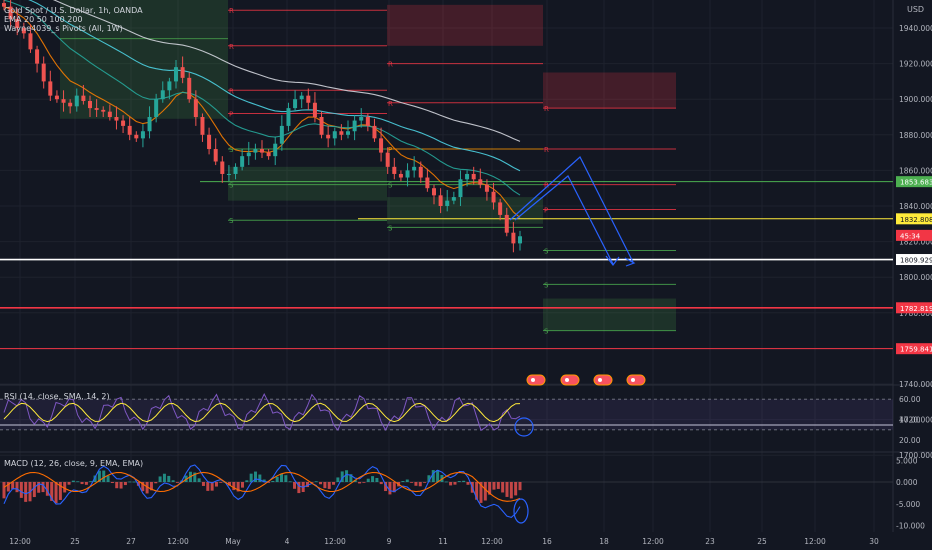  I want to click on macd-highlight-circle, so click(521, 511).